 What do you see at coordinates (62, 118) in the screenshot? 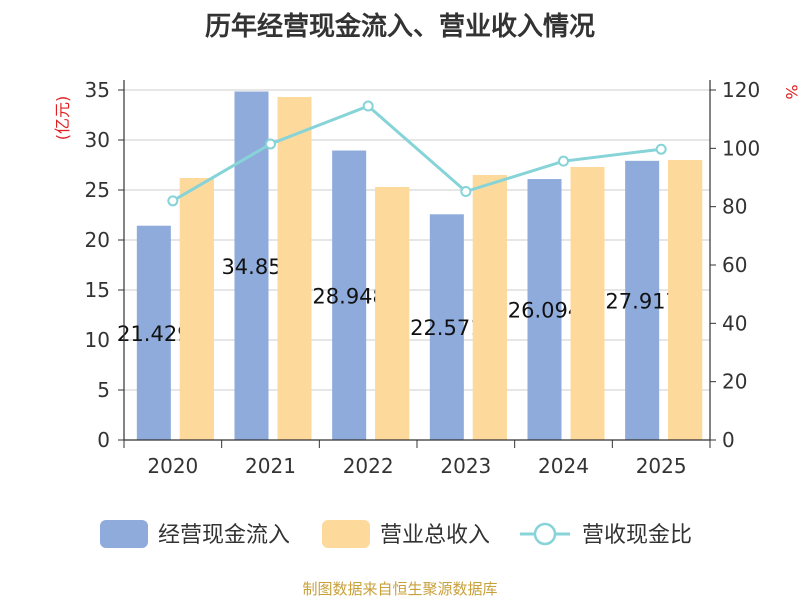
I see `y-left-axis-label: (亿元)` at bounding box center [62, 118].